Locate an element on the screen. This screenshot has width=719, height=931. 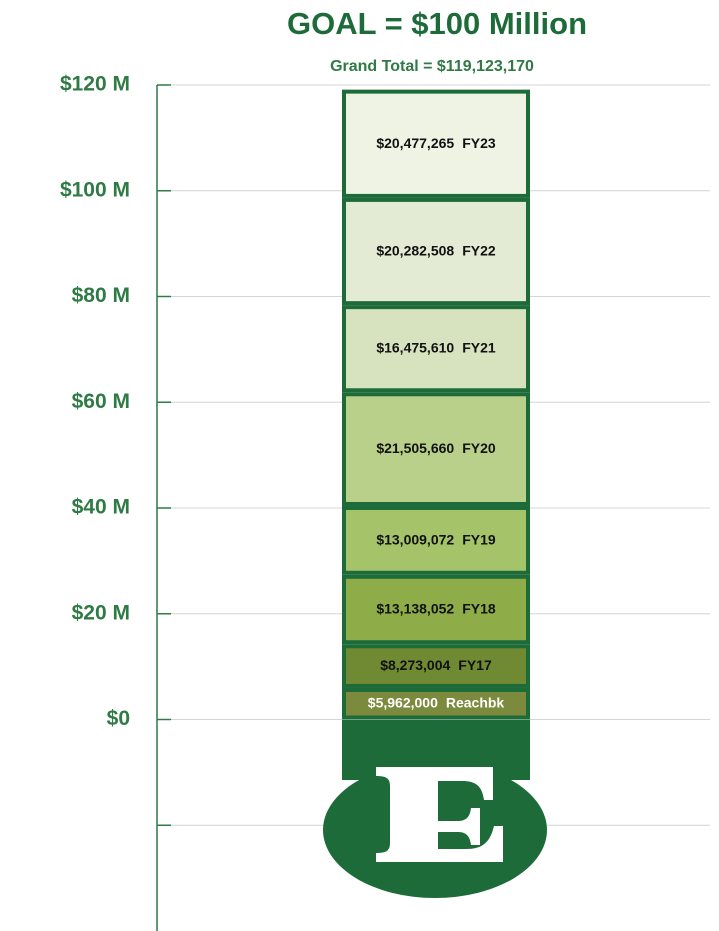
category-label: FY22 is located at coordinates (479, 250).